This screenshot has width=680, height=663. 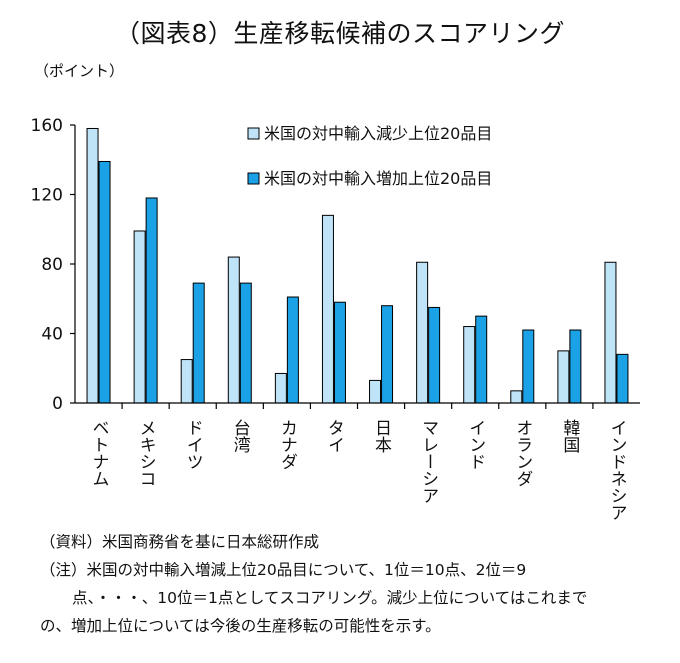 I want to click on category-labels-group: ベトナム メキシコ ドイツ 台湾 カナダ タイ 日本 マレーシア インド オランダ 韓国 インドネシア, so click(x=358, y=470).